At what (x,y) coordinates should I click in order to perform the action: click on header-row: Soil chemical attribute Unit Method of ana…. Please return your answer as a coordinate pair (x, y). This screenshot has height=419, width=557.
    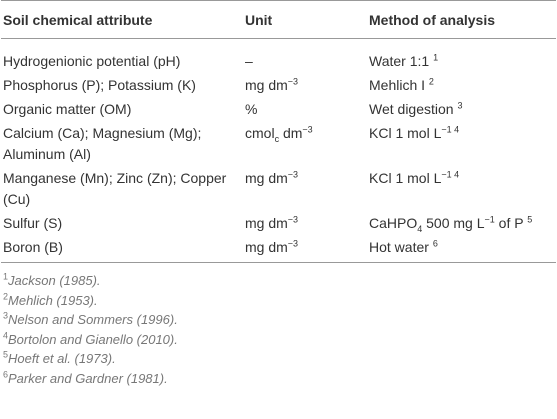
    Looking at the image, I should click on (278, 19).